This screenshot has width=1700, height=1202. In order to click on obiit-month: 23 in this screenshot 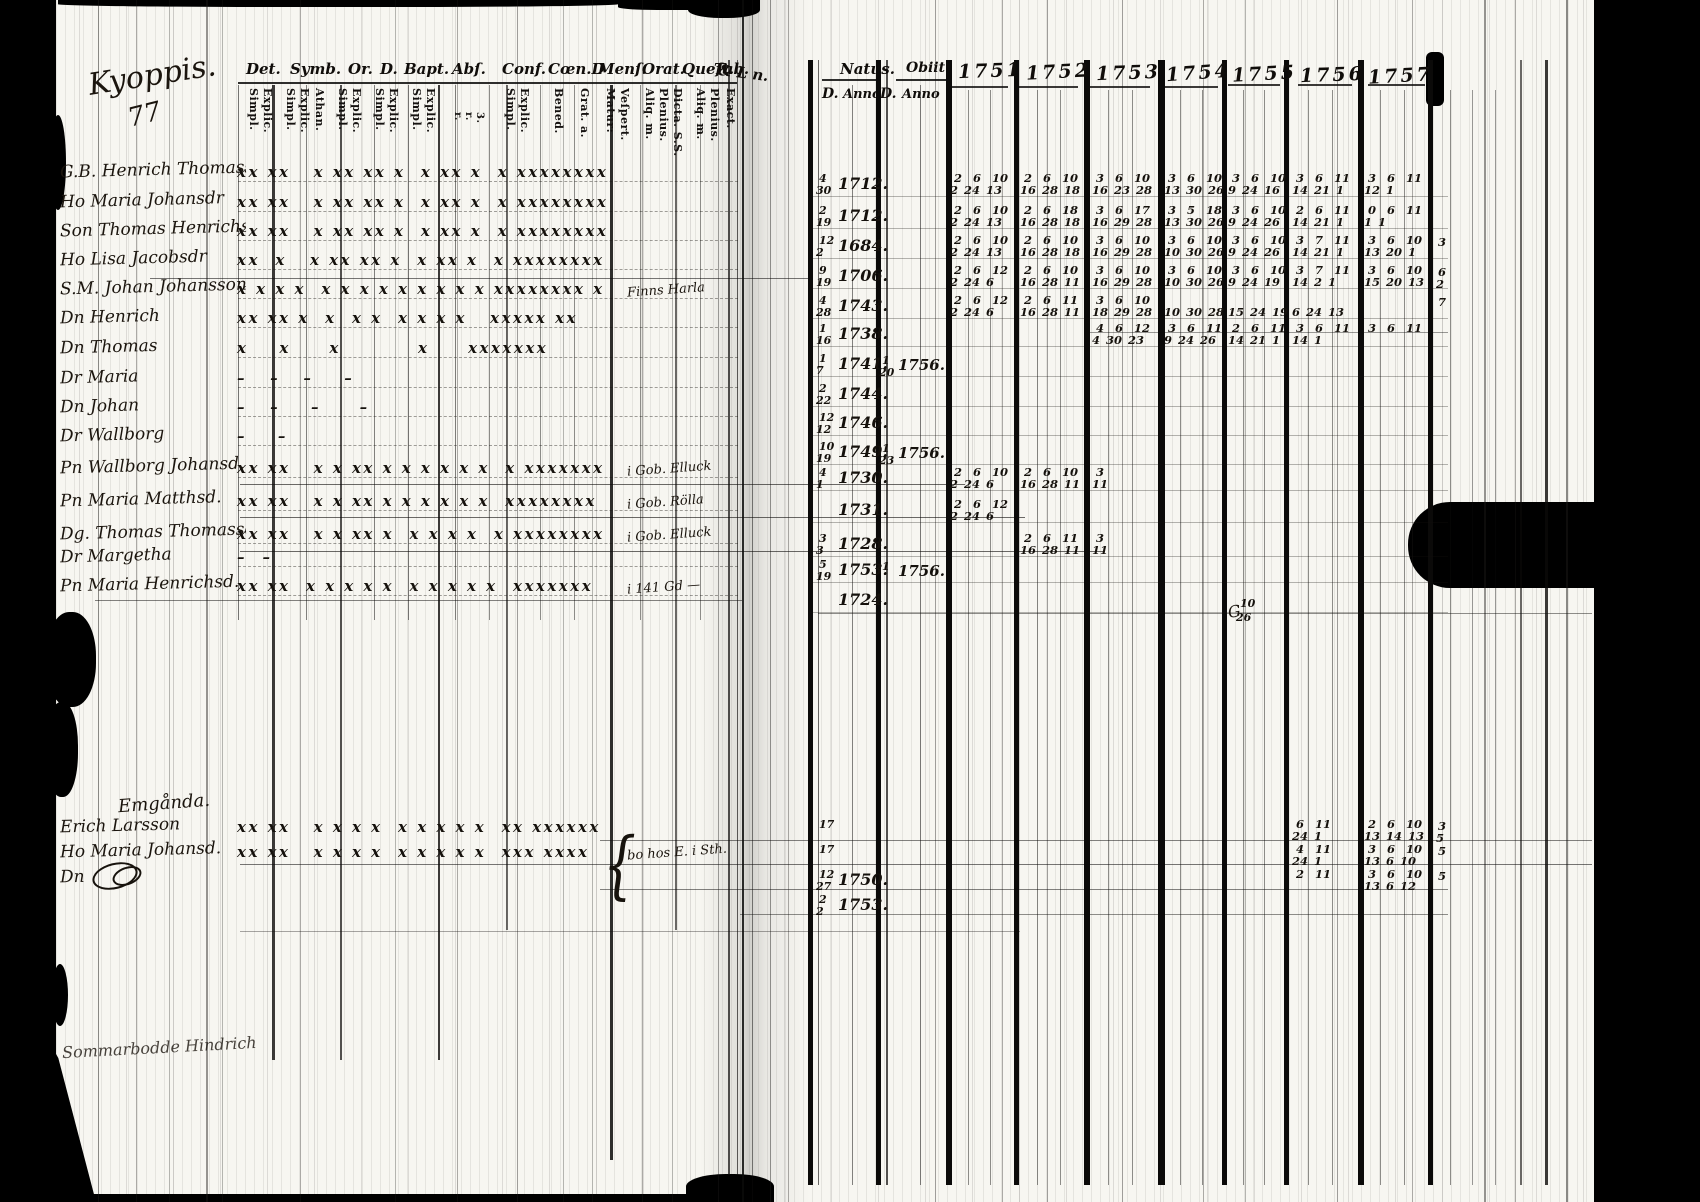, I will do `click(887, 460)`.